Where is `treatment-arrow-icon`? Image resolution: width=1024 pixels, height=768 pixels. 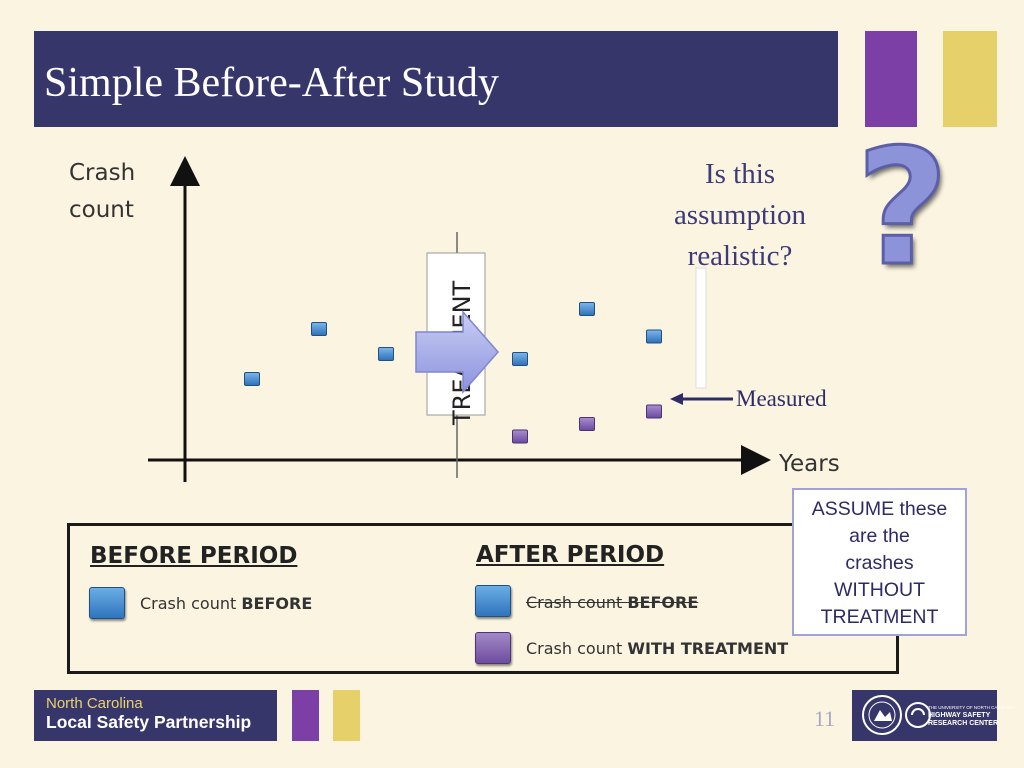 treatment-arrow-icon is located at coordinates (457, 352).